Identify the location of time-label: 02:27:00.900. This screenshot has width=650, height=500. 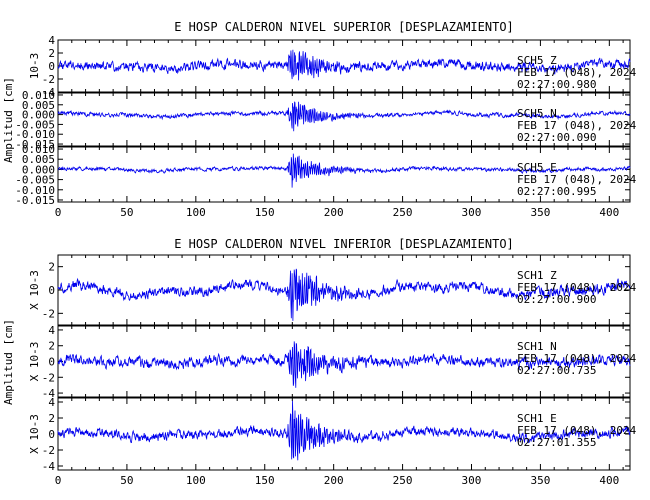
(556, 299).